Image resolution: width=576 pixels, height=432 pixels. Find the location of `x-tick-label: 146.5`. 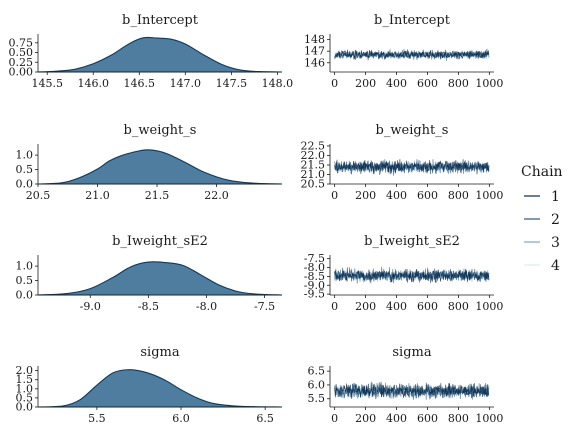

x-tick-label: 146.5 is located at coordinates (140, 83).